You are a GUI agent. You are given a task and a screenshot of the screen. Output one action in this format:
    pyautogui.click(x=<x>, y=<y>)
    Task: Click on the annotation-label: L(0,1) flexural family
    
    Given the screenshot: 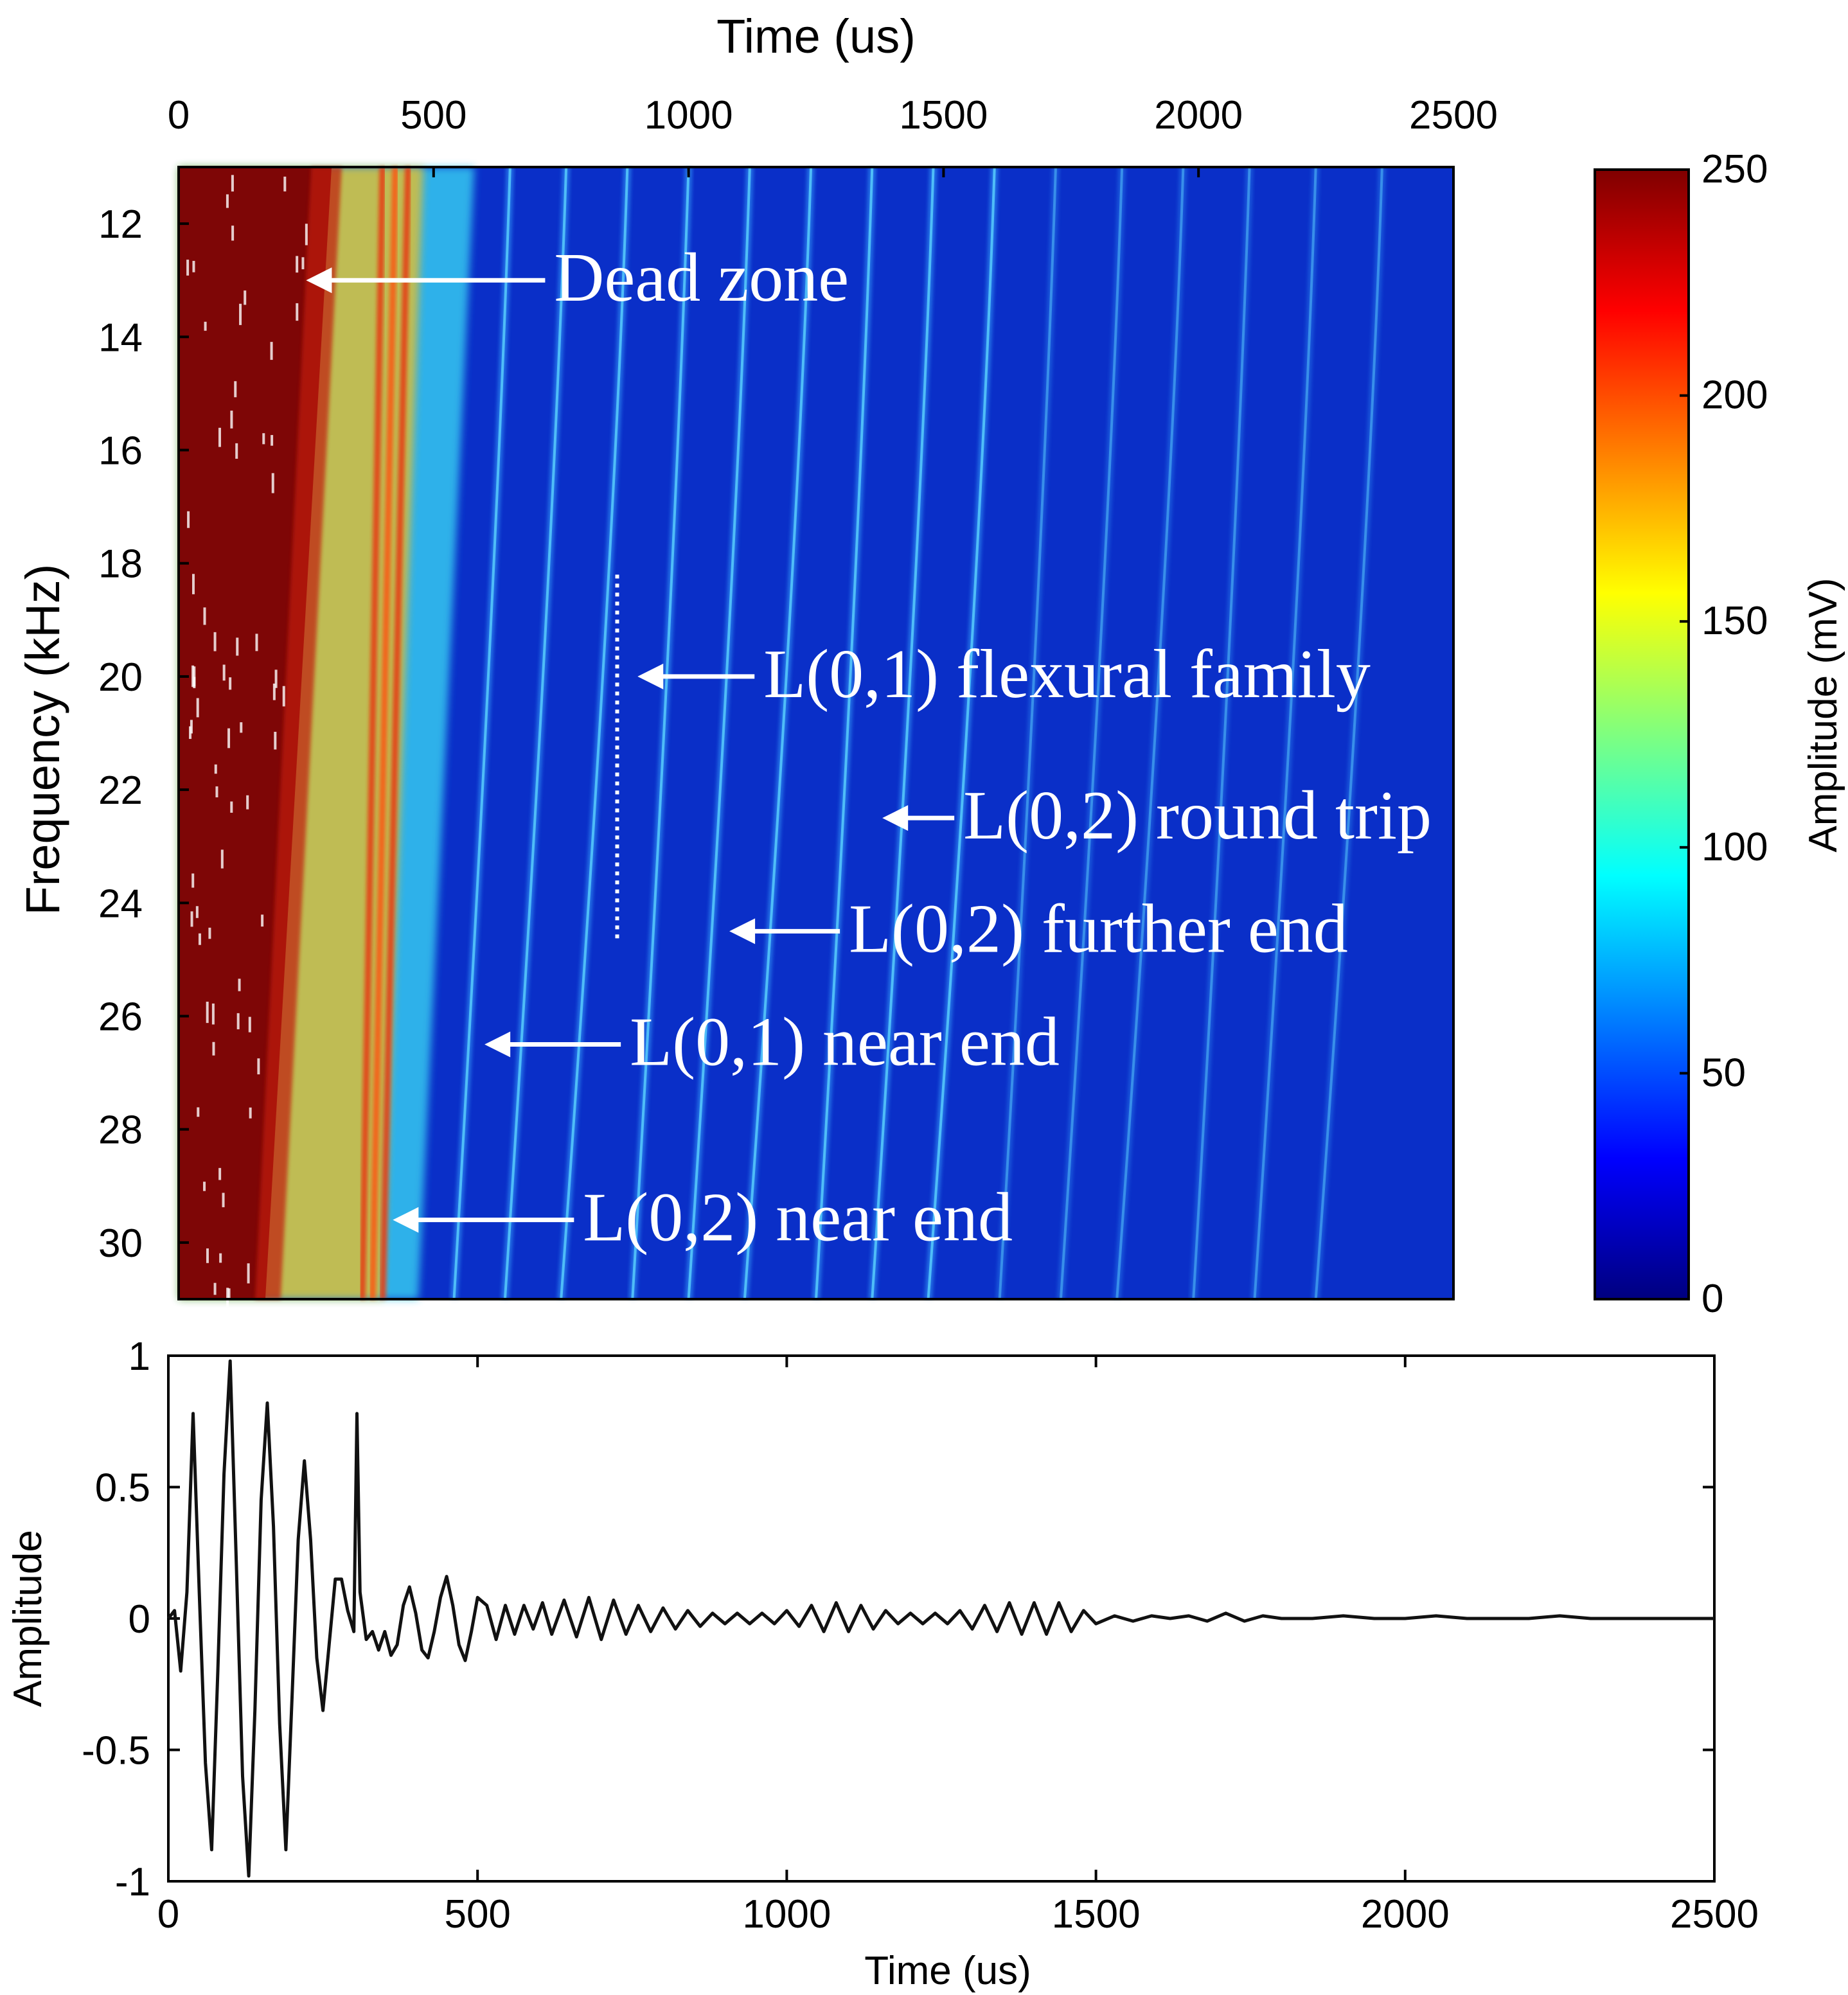 What is the action you would take?
    pyautogui.click(x=1067, y=675)
    